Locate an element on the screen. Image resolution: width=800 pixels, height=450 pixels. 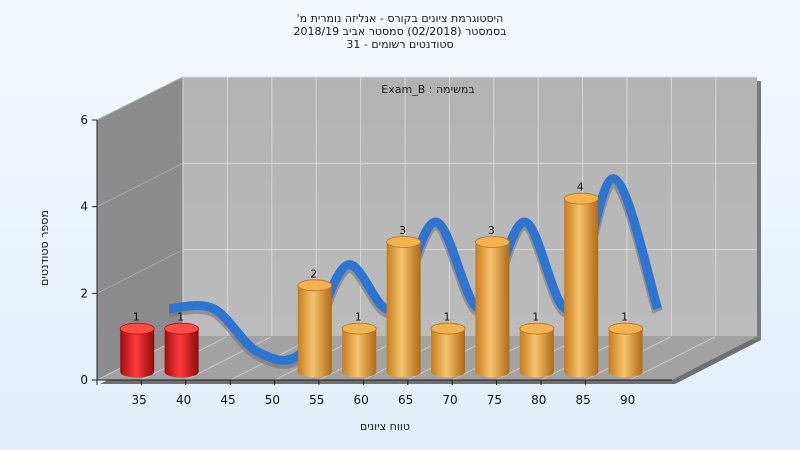
x-tick-label: 55 is located at coordinates (316, 400).